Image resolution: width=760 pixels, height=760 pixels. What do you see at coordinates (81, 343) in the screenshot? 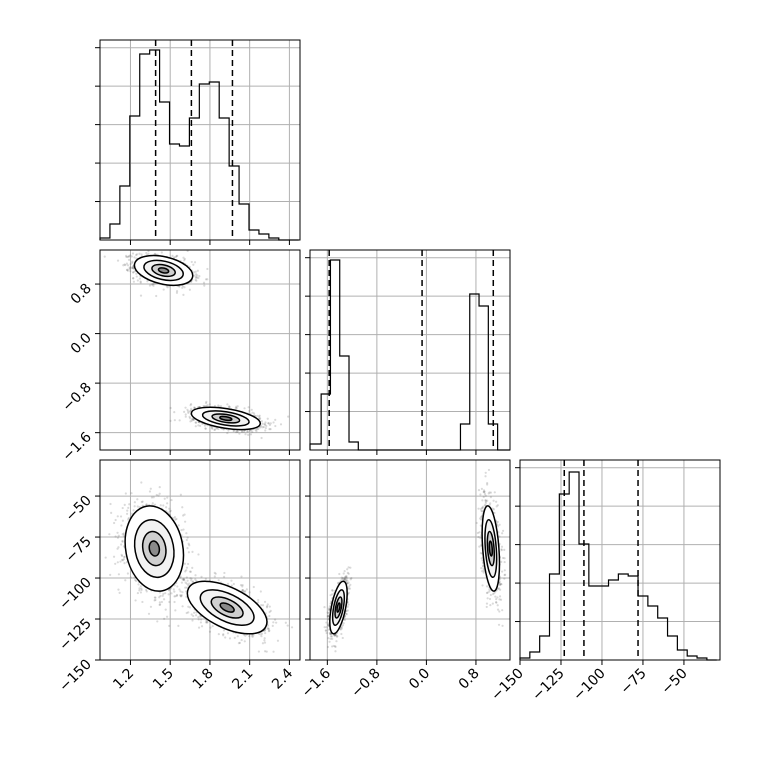
I see `y-tick-label: 0.0` at bounding box center [81, 343].